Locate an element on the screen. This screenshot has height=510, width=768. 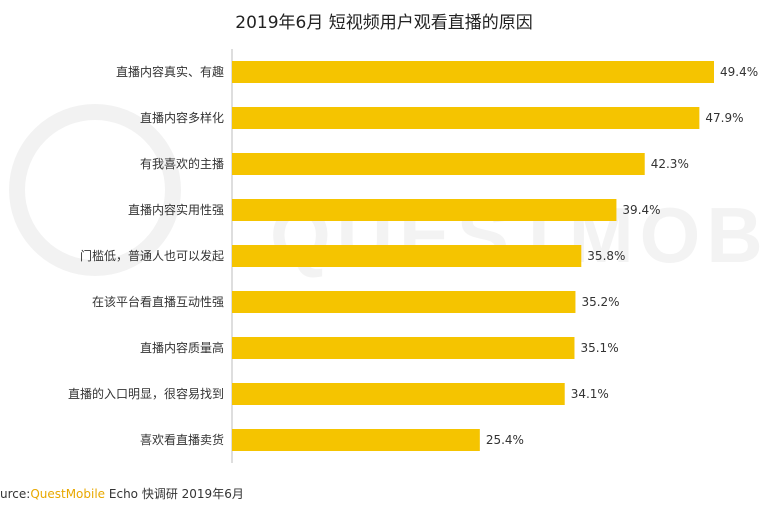
category-label: 有我喜欢的主播 is located at coordinates (182, 163).